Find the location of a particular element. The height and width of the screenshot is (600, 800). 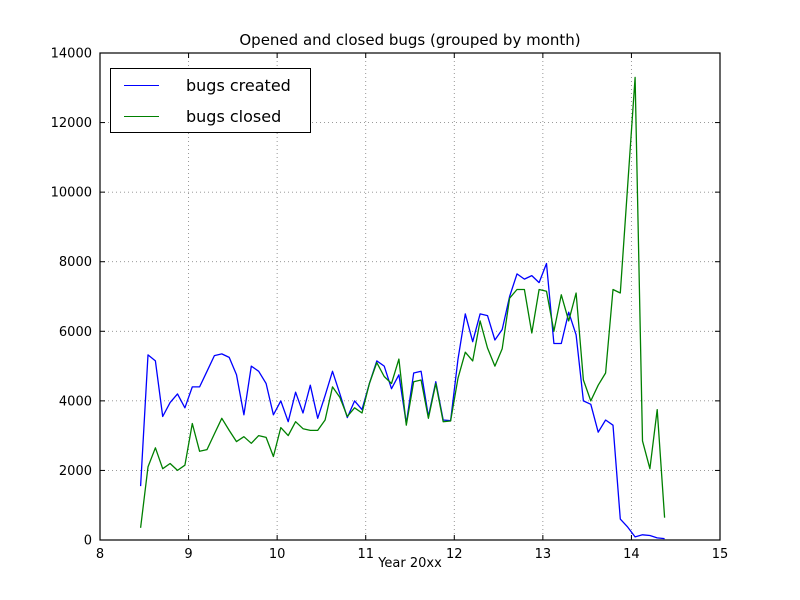

x-tick-label: 10 is located at coordinates (277, 554).